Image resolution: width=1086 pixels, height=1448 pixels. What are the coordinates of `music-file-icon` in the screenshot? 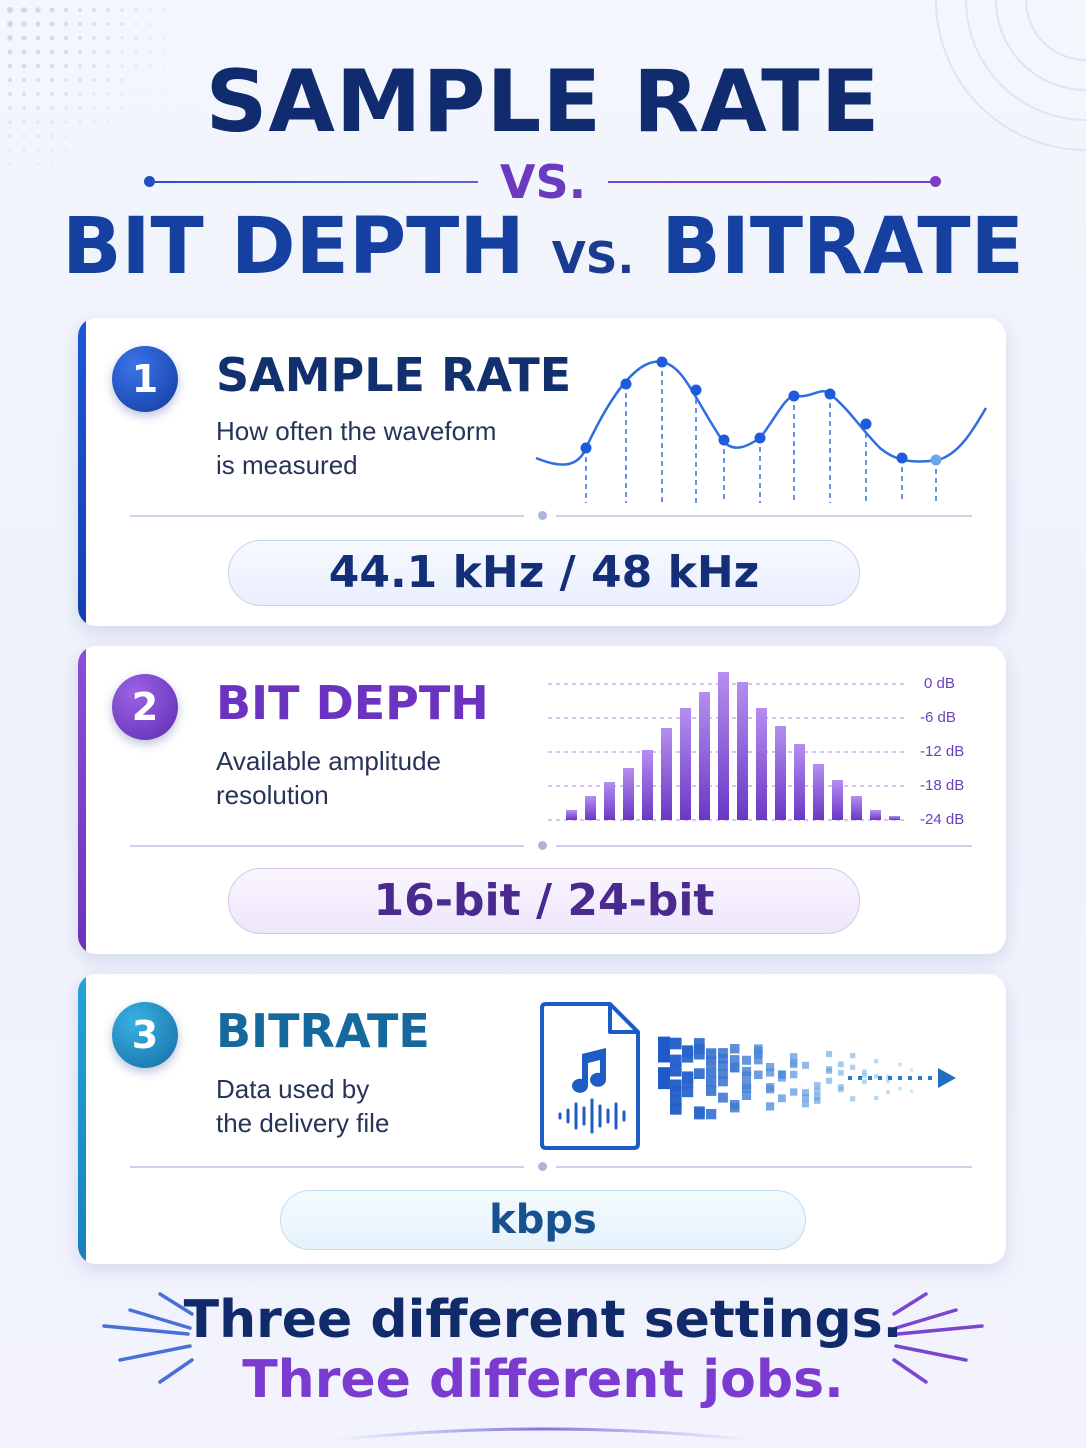 It's located at (590, 1076).